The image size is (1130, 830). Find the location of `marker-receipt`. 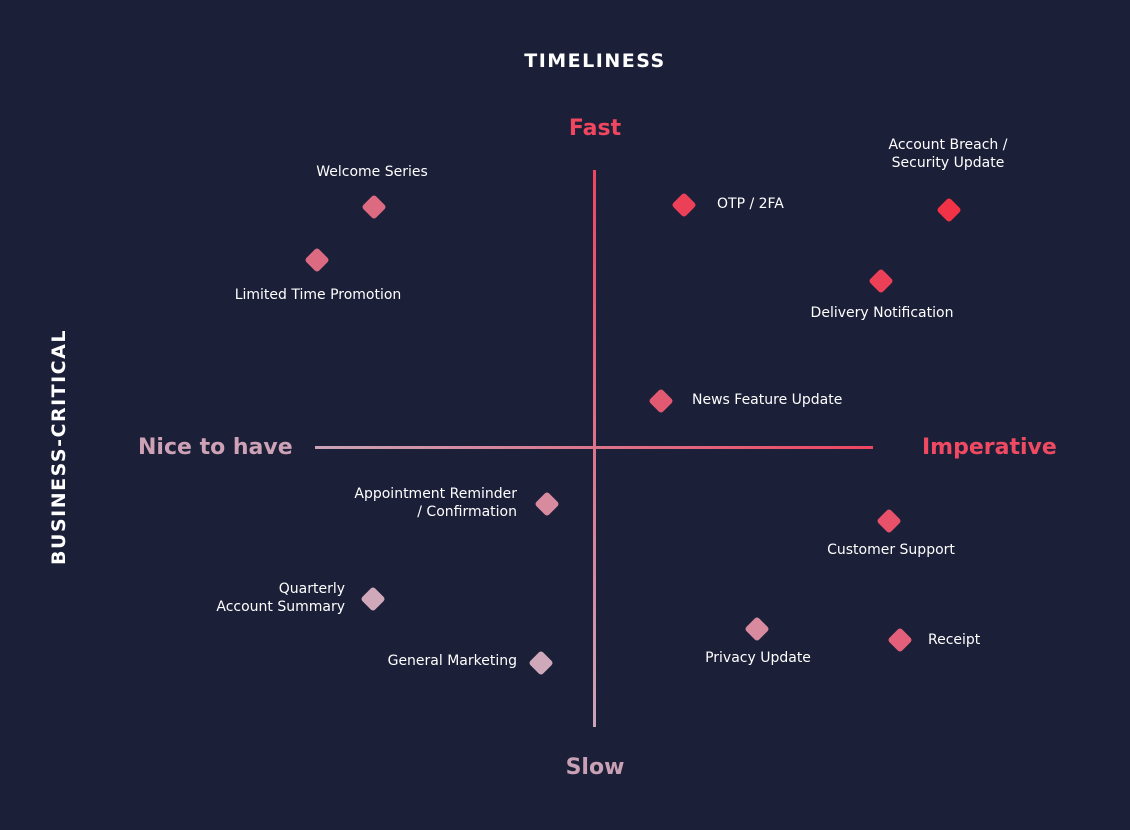

marker-receipt is located at coordinates (900, 640).